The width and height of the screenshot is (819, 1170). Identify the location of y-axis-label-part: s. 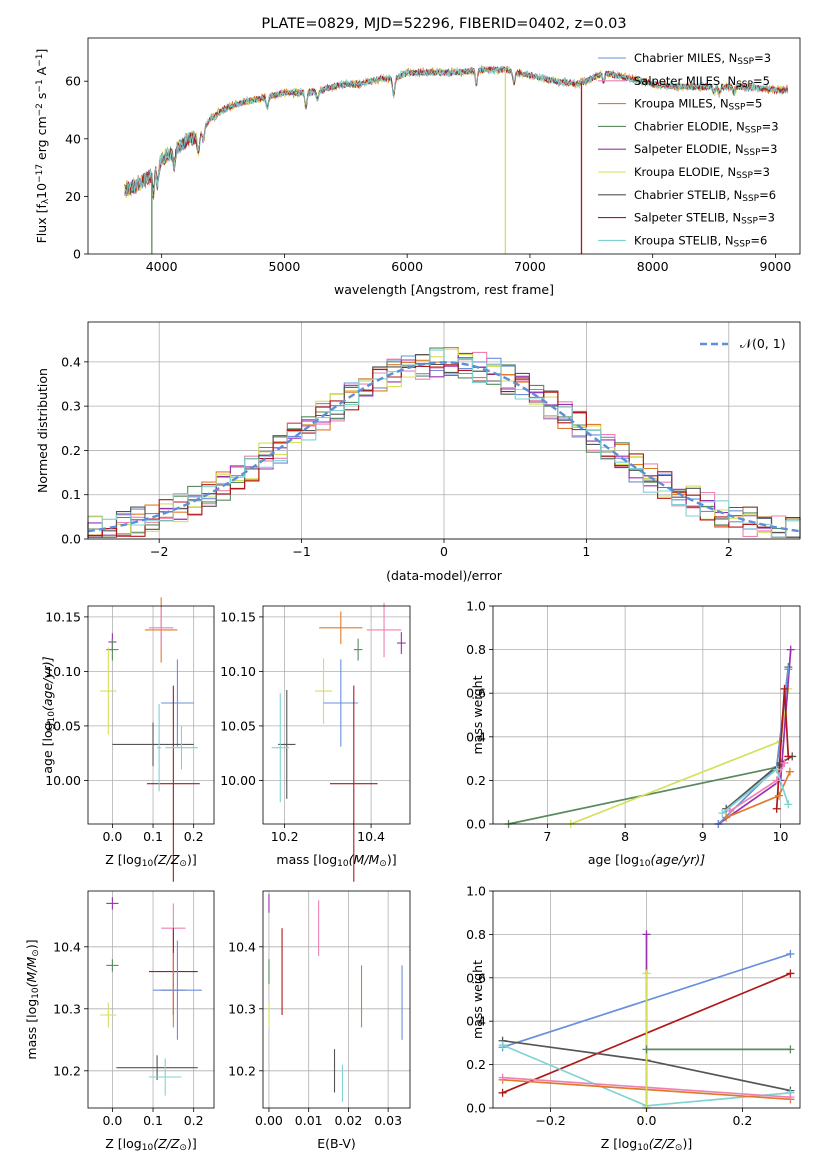
(41, 98).